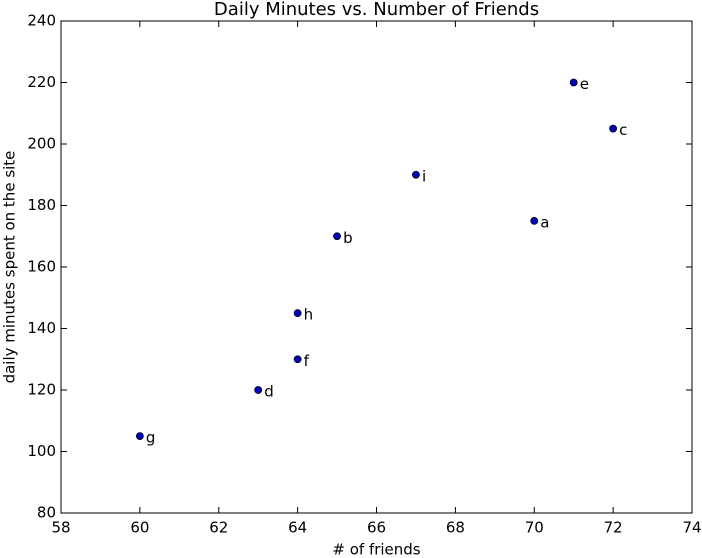 This screenshot has width=702, height=558. I want to click on point-label: d, so click(269, 392).